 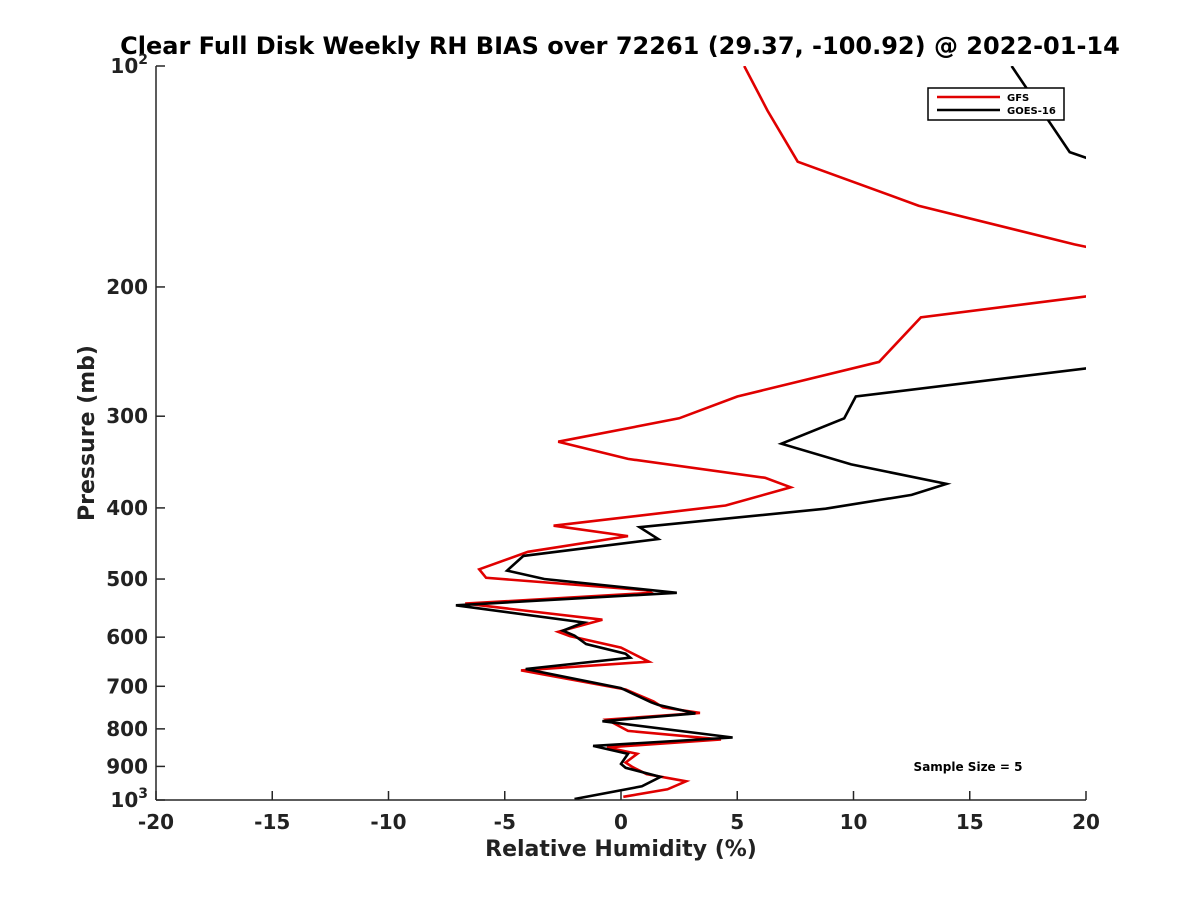 I want to click on y-tick-label: 10³, so click(x=129, y=799).